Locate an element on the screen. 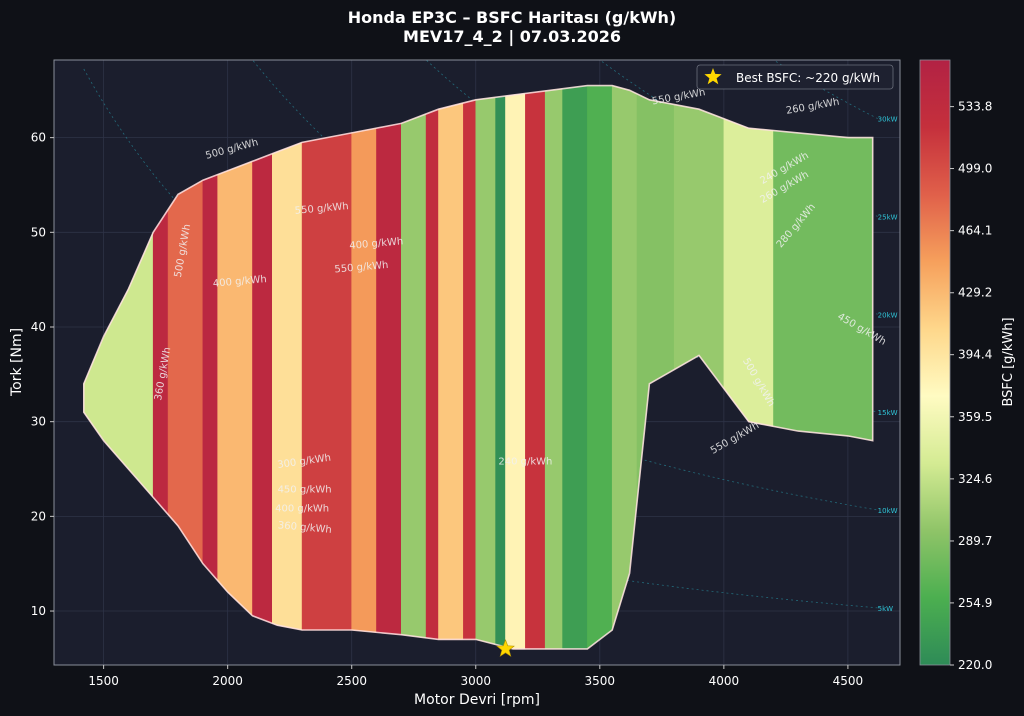 The image size is (1024, 716). colorbar-tick-label: 359.5 is located at coordinates (975, 417).